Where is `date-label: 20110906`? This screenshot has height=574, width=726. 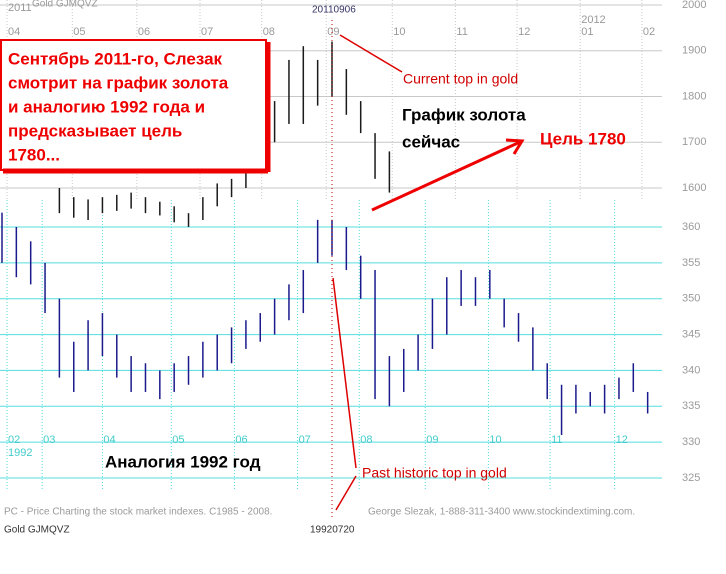 date-label: 20110906 is located at coordinates (334, 10).